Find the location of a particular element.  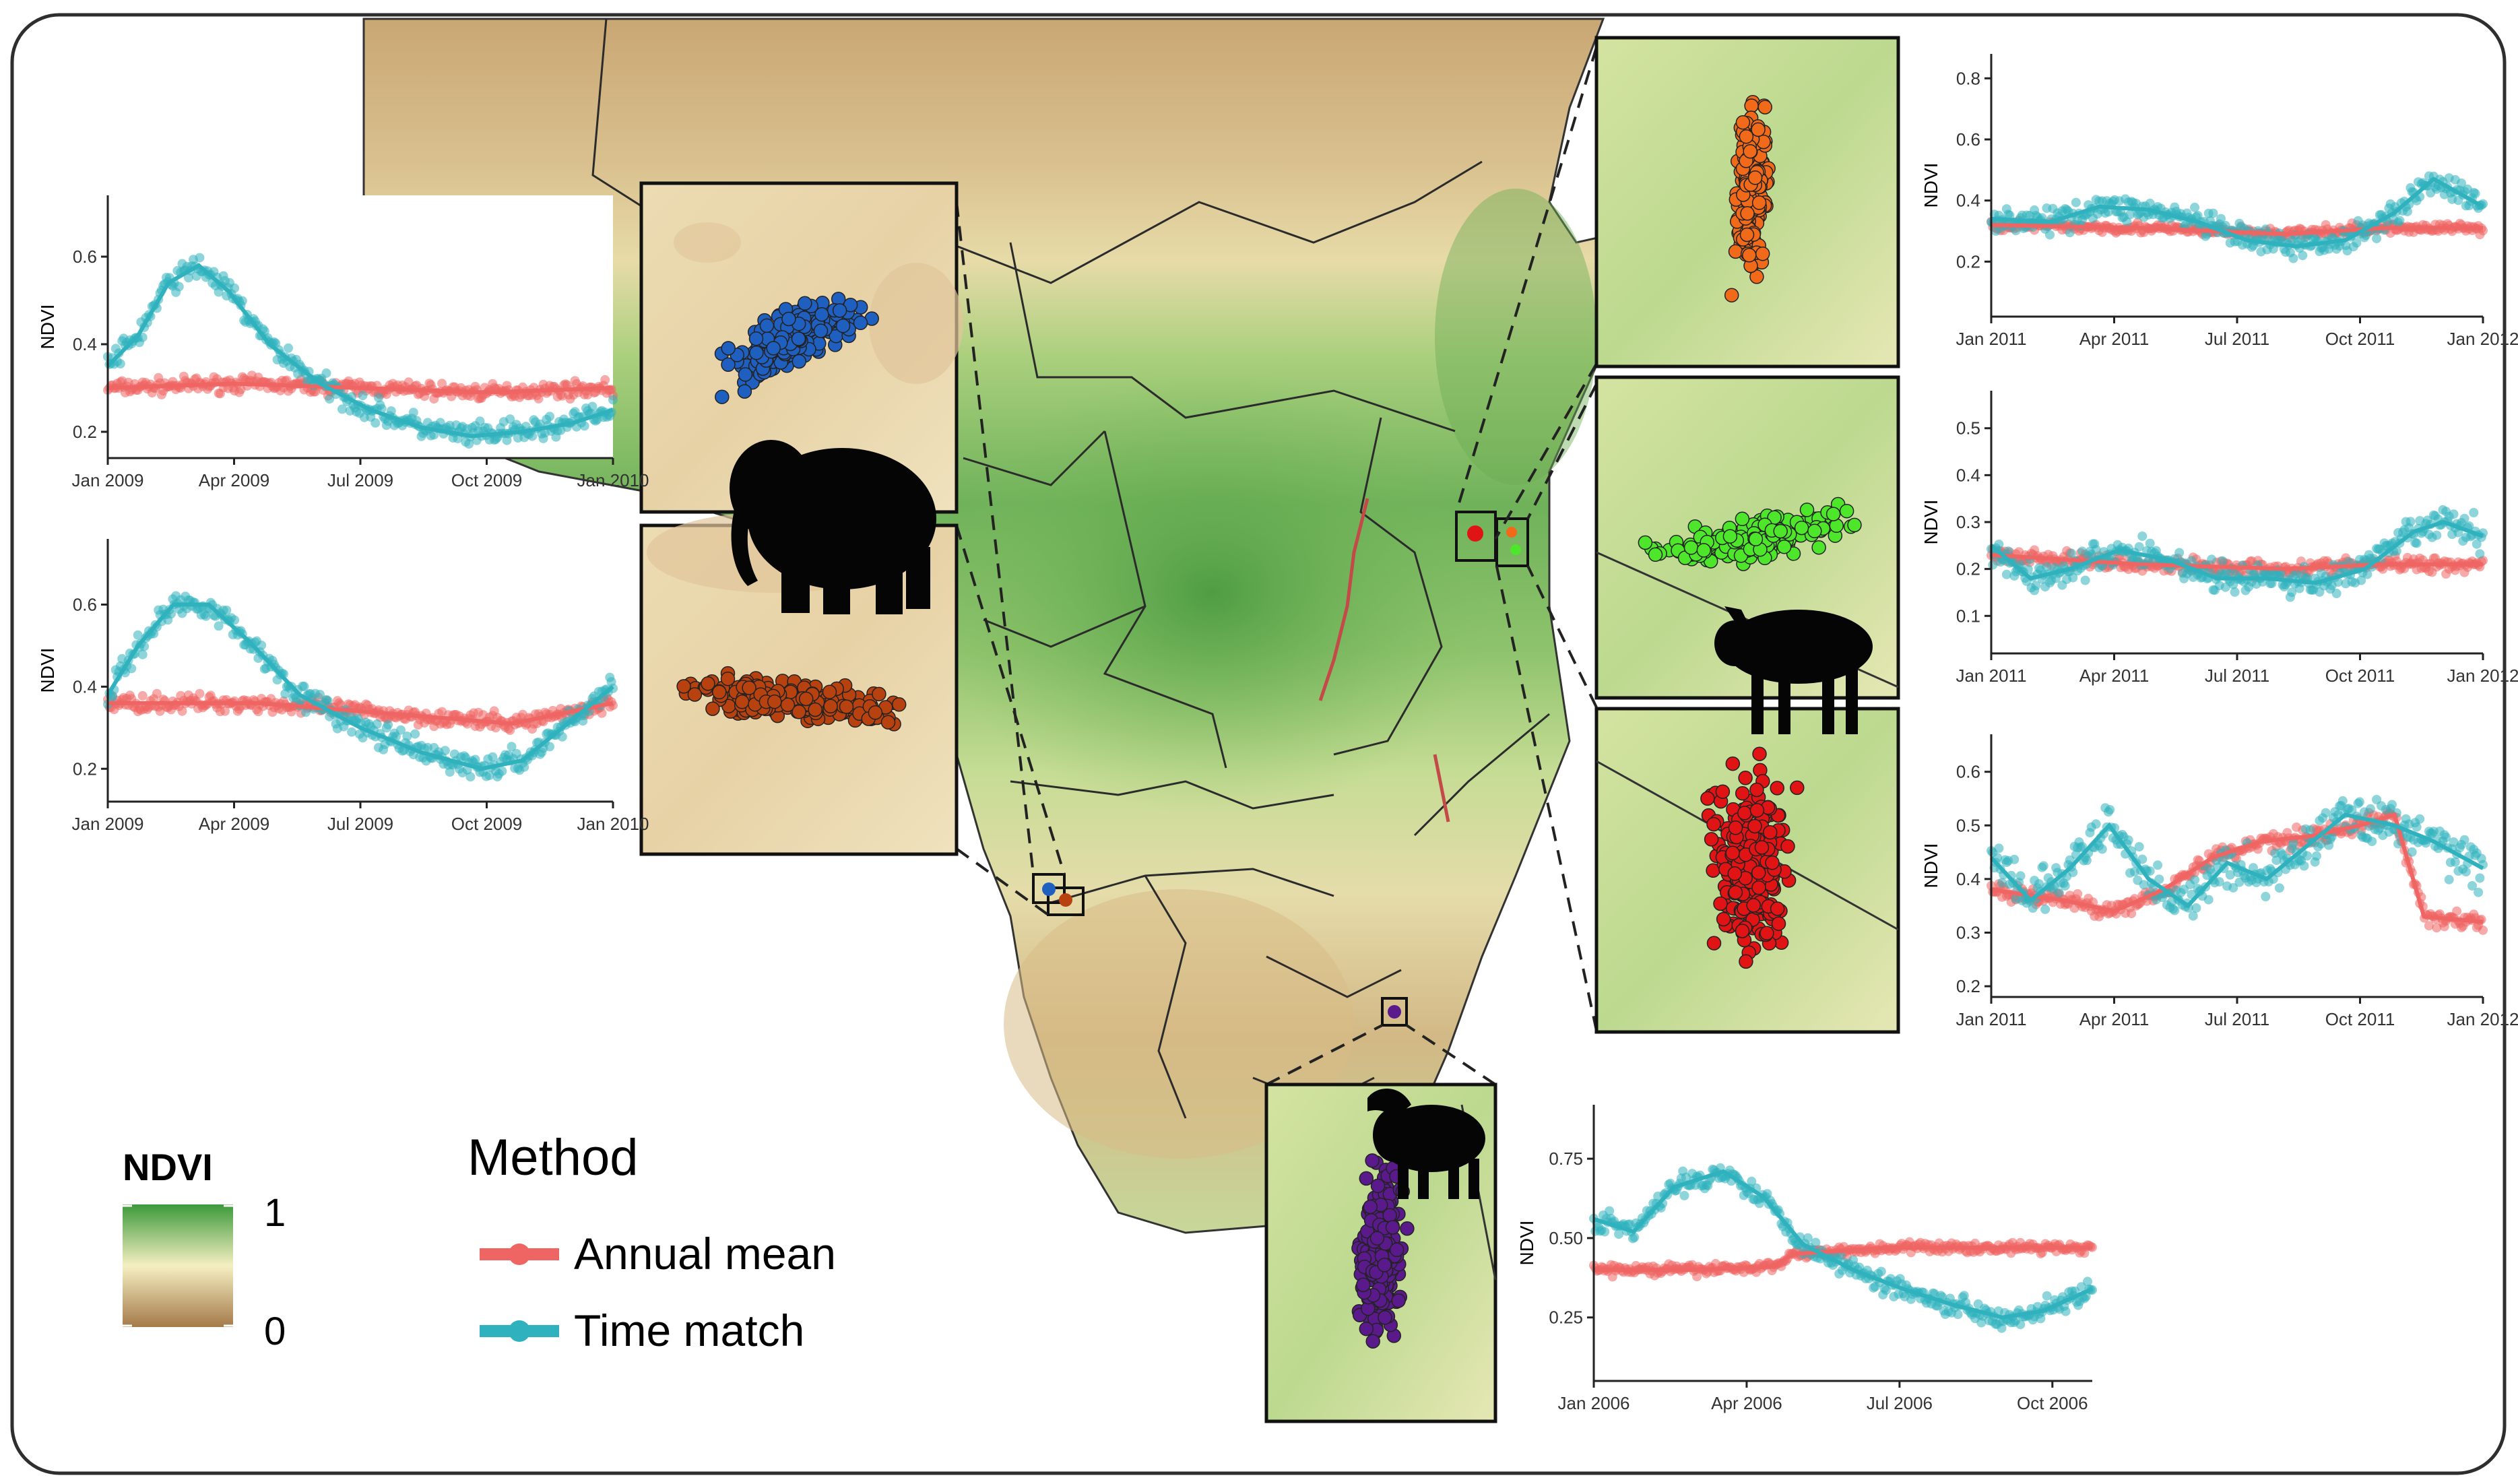

y-axis-label: NDVI is located at coordinates (1930, 522).